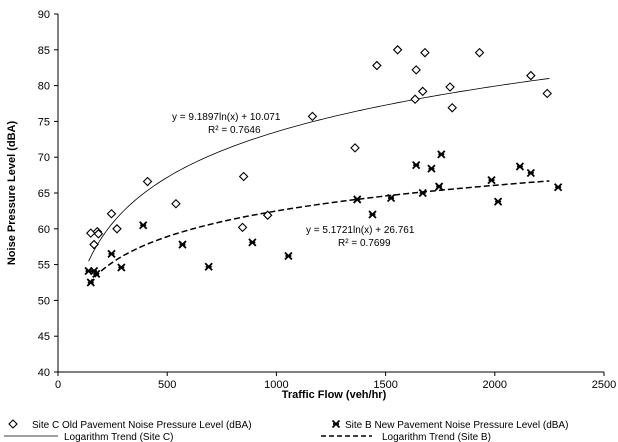 The width and height of the screenshot is (618, 442). I want to click on legend-item-trend-b: Logarithm Trend (Site B), so click(406, 437).